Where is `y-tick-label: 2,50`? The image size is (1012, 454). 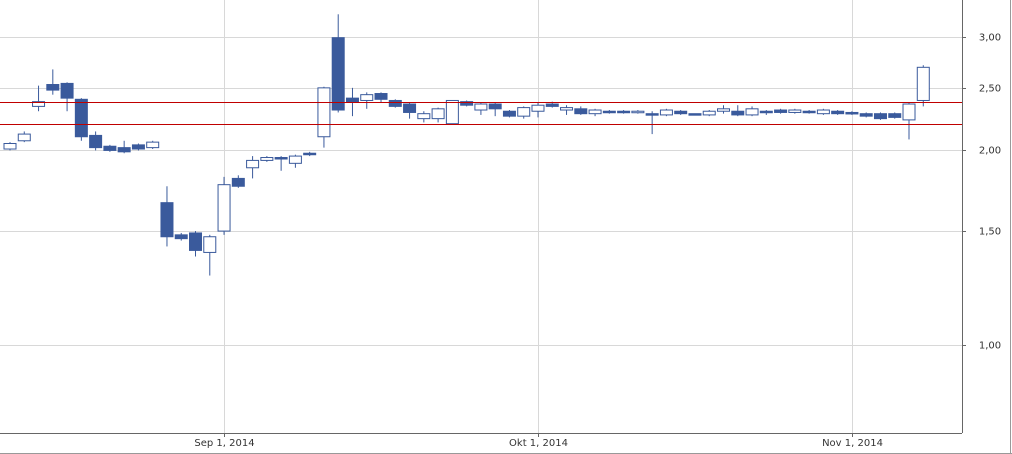
y-tick-label: 2,50 is located at coordinates (990, 89).